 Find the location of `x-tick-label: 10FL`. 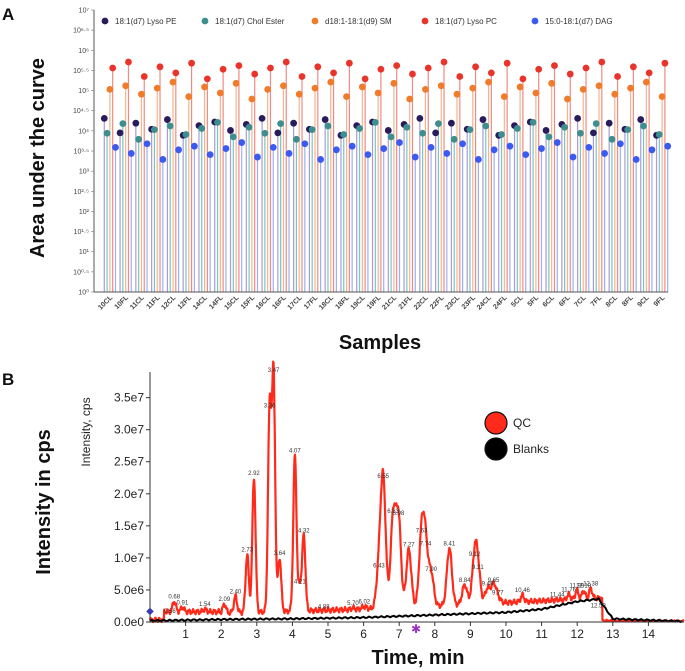

x-tick-label: 10FL is located at coordinates (122, 302).